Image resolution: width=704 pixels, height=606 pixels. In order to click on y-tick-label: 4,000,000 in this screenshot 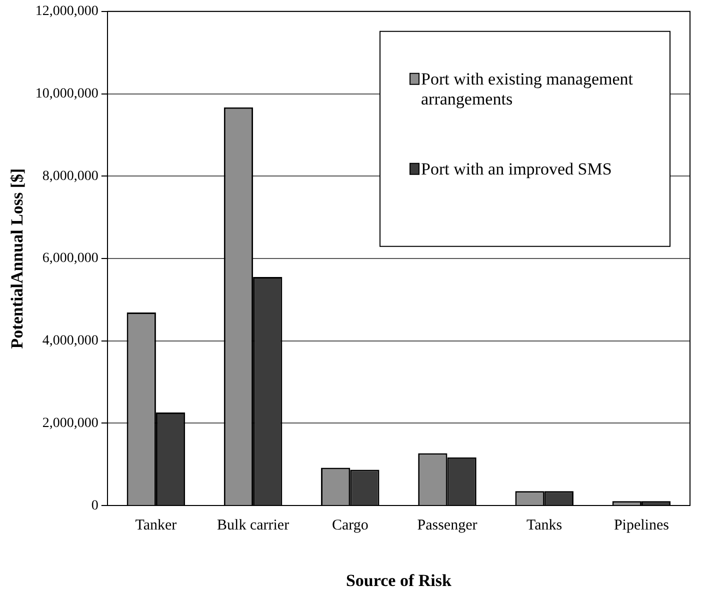, I will do `click(70, 341)`.